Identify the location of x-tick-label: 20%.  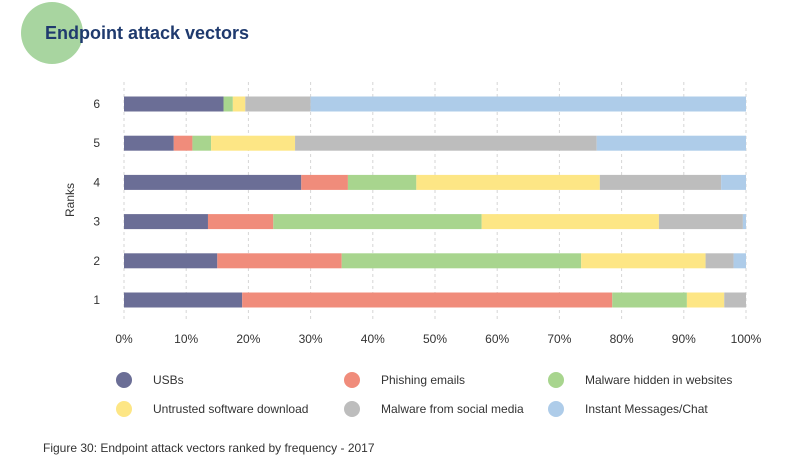
(248, 339).